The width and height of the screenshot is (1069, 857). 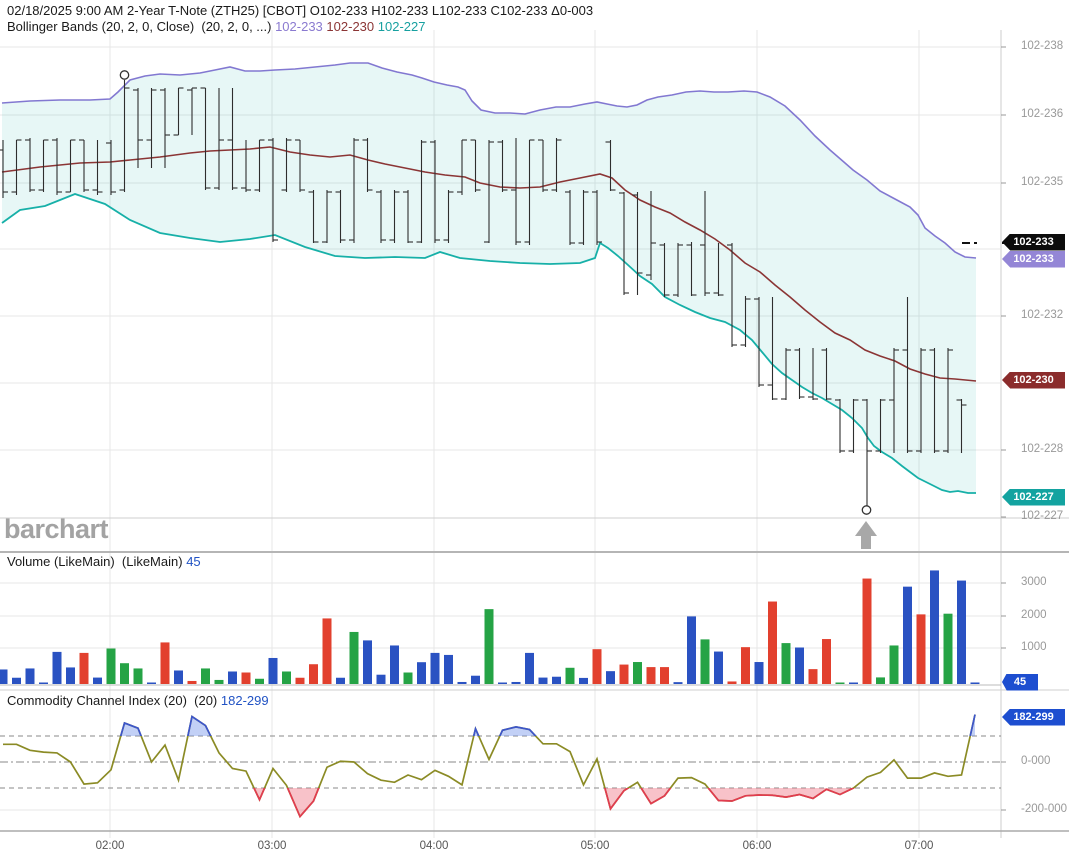 I want to click on cci-value-badge: 182-299, so click(x=1033, y=717).